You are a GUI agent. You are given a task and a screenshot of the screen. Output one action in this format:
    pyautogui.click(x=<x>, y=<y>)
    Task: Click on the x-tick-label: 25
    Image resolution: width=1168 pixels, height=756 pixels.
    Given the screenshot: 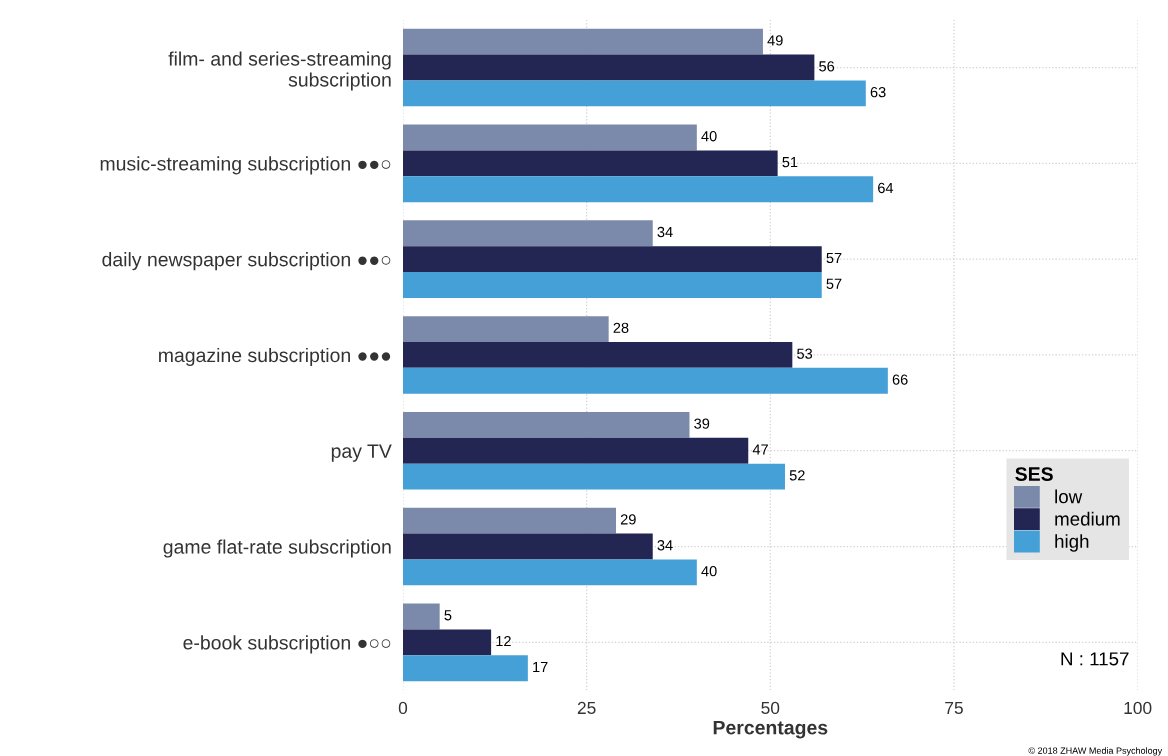 What is the action you would take?
    pyautogui.click(x=586, y=708)
    